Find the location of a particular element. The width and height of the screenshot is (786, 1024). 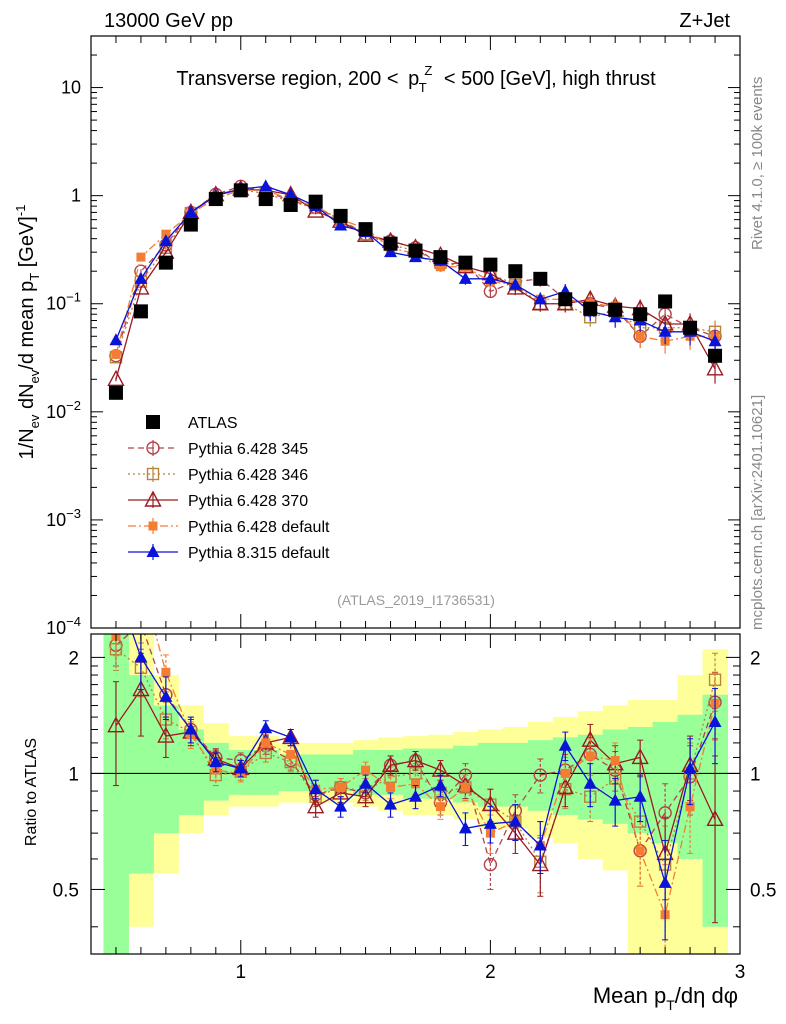

ratio-ytick-label-right: 0.5 is located at coordinates (763, 890).